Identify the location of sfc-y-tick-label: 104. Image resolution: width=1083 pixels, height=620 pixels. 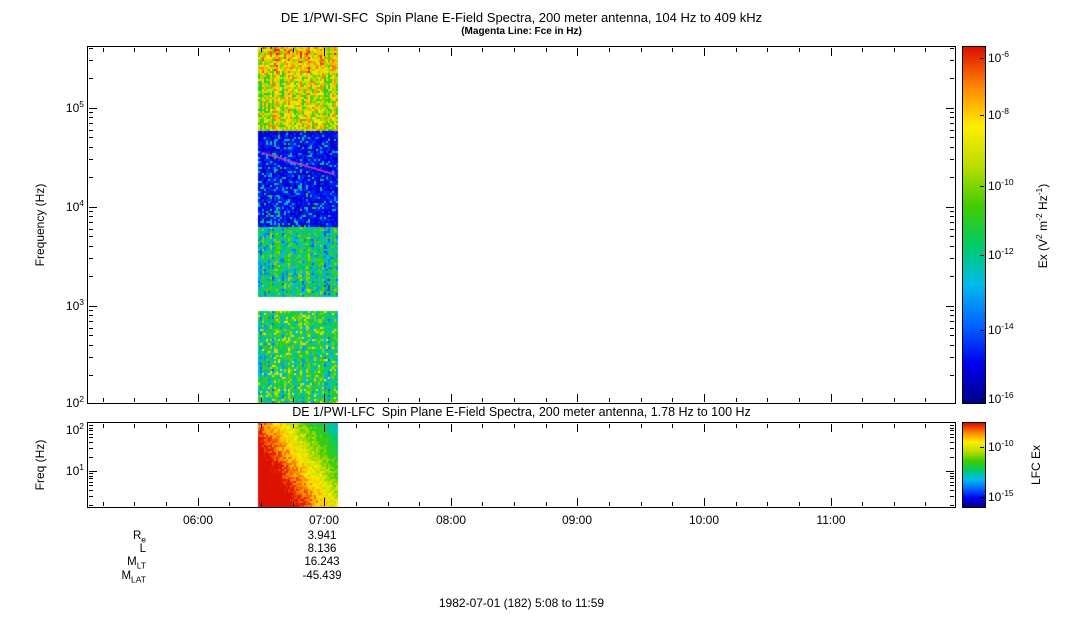
(63, 206).